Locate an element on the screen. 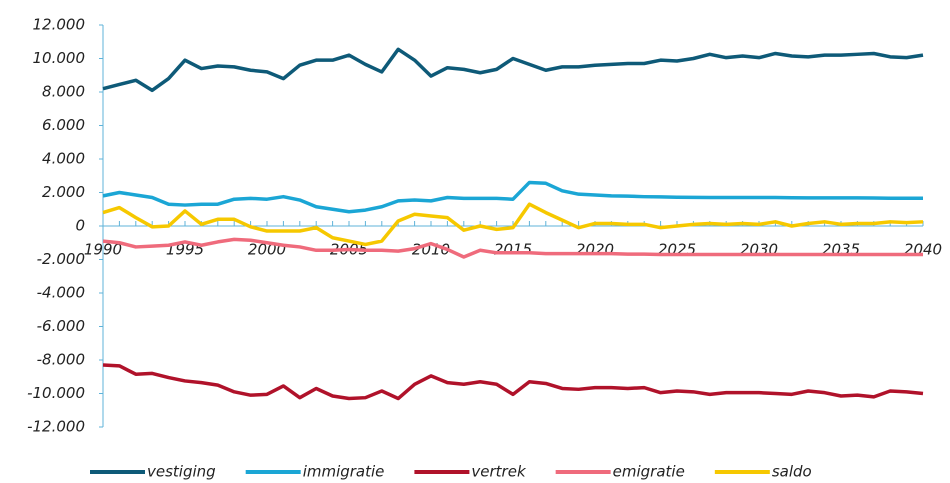 This screenshot has height=483, width=950. legend-label: saldo is located at coordinates (792, 472).